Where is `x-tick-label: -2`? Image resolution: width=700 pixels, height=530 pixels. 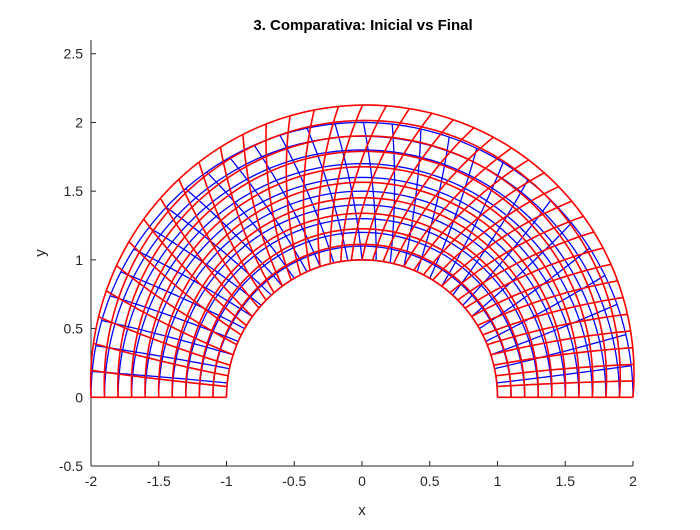
x-tick-label: -2 is located at coordinates (91, 481).